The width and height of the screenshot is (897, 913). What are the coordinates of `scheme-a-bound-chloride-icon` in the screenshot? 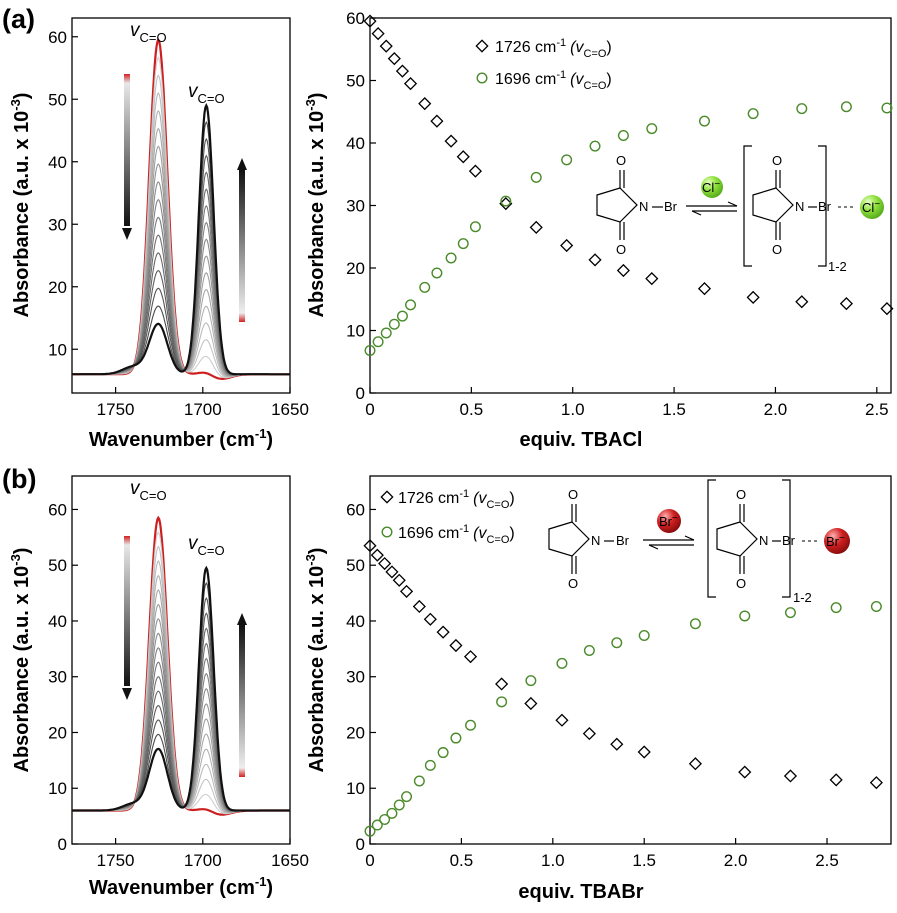 It's located at (872, 207).